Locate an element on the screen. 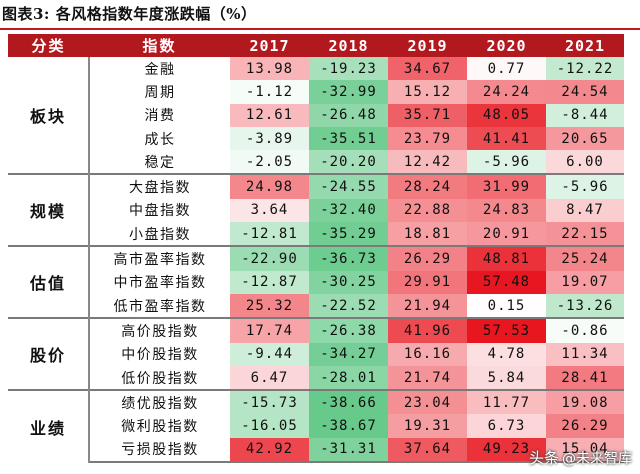 Image resolution: width=640 pixels, height=474 pixels. index-name-cell: 绩优股指数 is located at coordinates (159, 402).